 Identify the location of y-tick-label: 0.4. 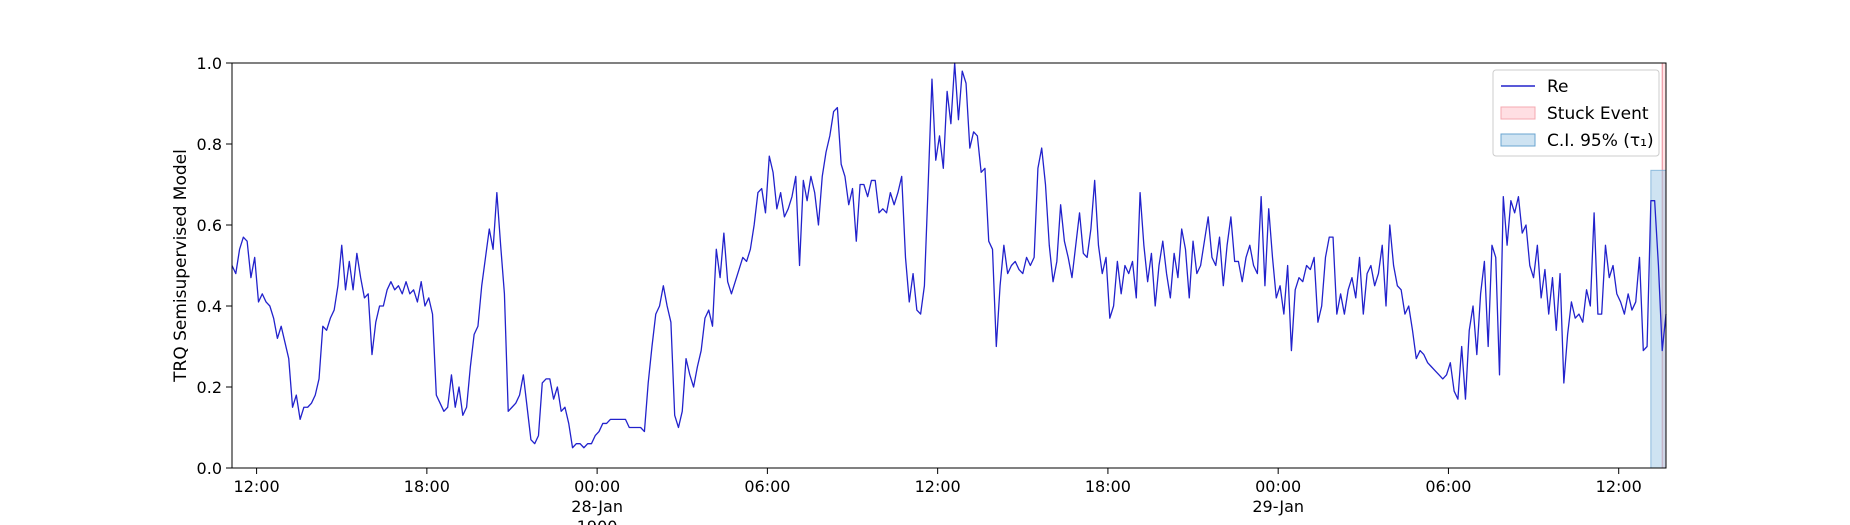
(209, 306).